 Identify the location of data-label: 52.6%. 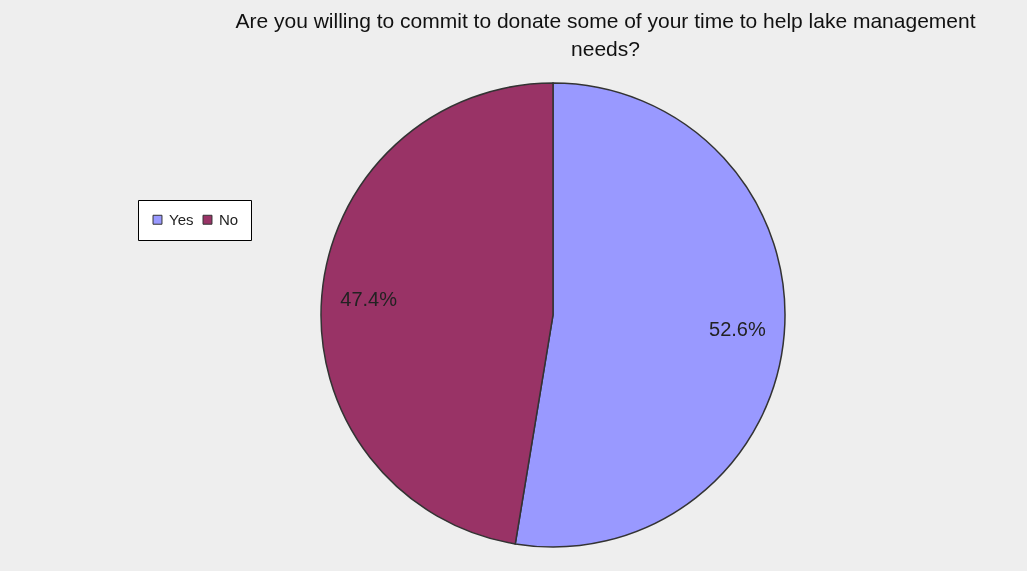
(737, 329).